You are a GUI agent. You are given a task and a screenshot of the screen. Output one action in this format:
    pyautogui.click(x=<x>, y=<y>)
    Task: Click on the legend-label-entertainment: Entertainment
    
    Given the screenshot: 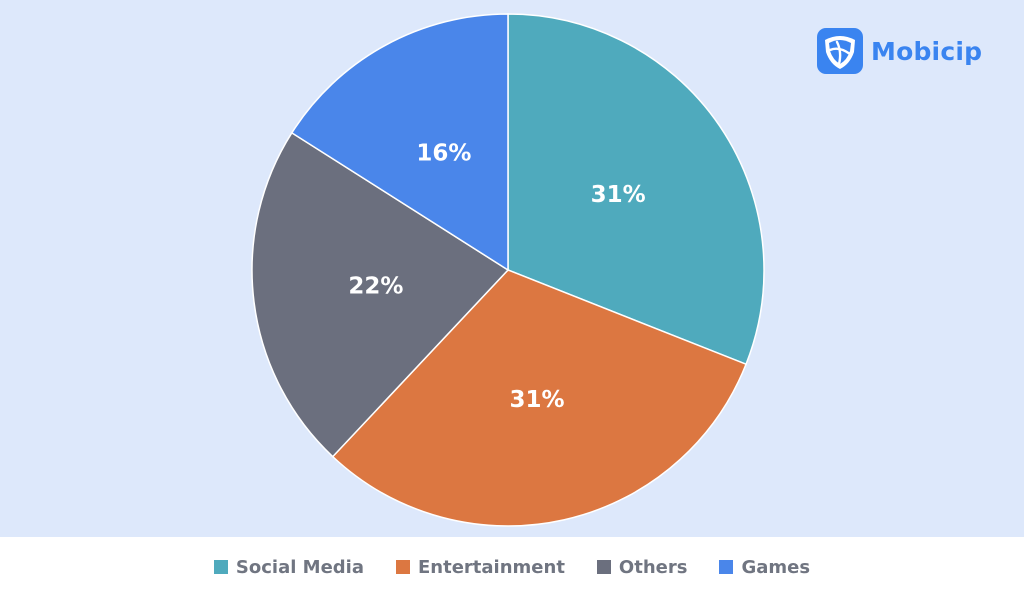 What is the action you would take?
    pyautogui.click(x=491, y=567)
    